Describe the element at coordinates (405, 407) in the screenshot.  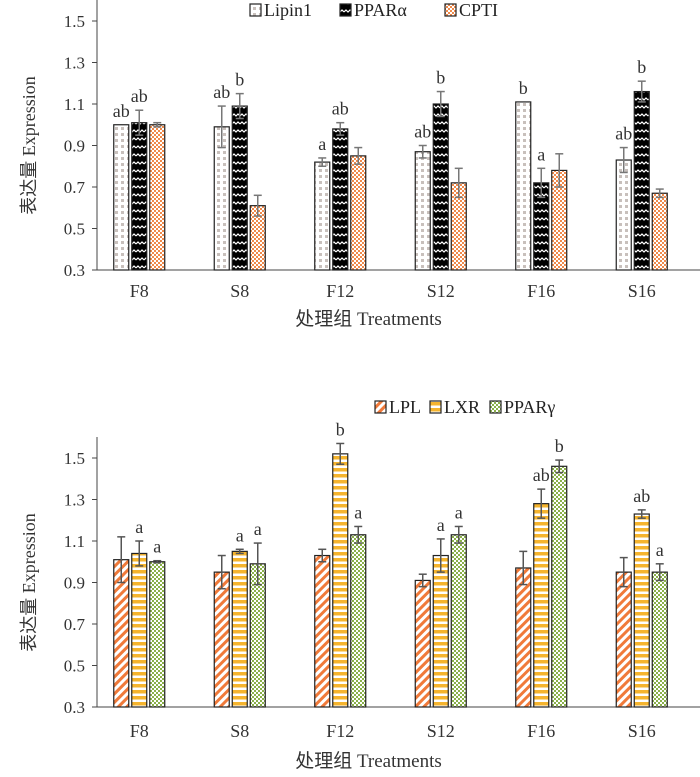
I see `legend-label: LPL` at that location.